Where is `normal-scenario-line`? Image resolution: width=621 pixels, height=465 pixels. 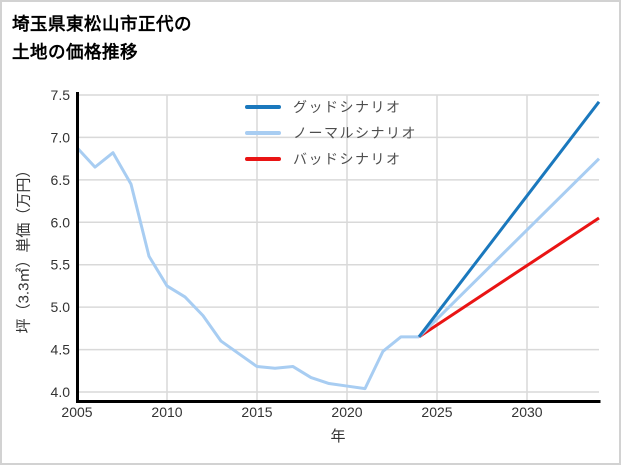
normal-scenario-line is located at coordinates (509, 247).